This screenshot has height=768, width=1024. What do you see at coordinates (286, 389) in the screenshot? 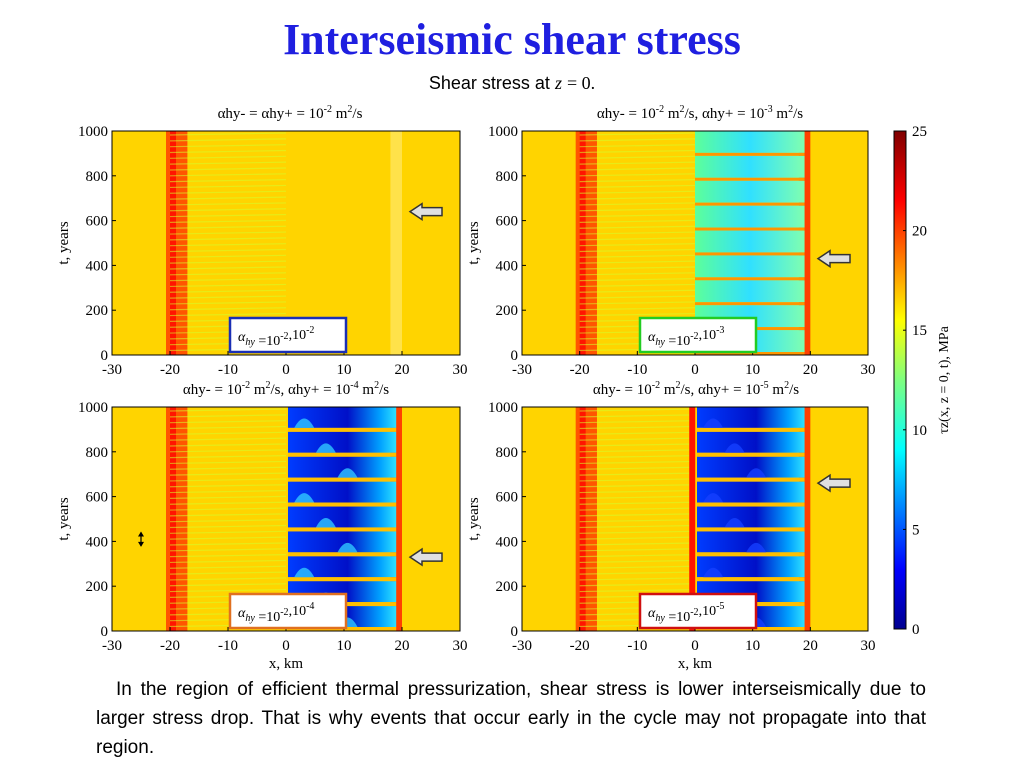
I see `panel-3-title: αhy- = 10-2 m2/s, αhy+ = 10-4 m2/s` at bounding box center [286, 389].